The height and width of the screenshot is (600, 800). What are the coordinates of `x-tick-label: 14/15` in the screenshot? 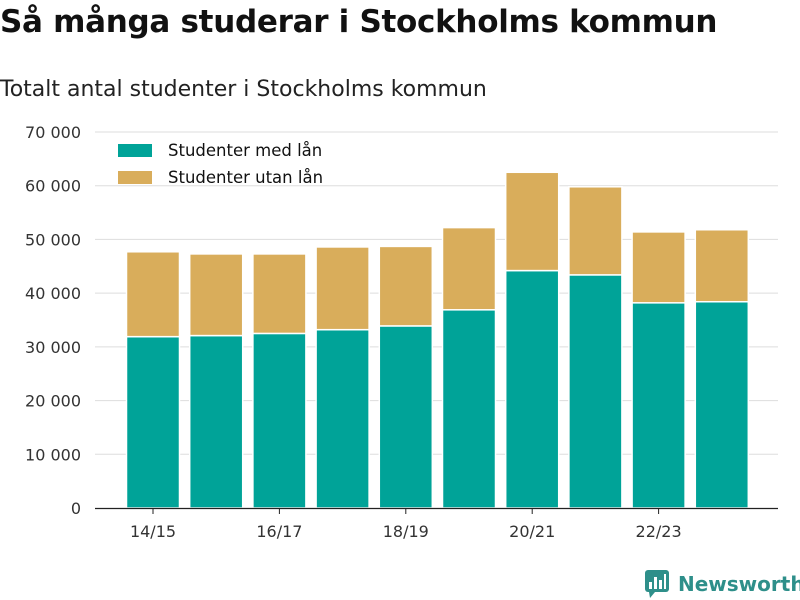 It's located at (153, 531).